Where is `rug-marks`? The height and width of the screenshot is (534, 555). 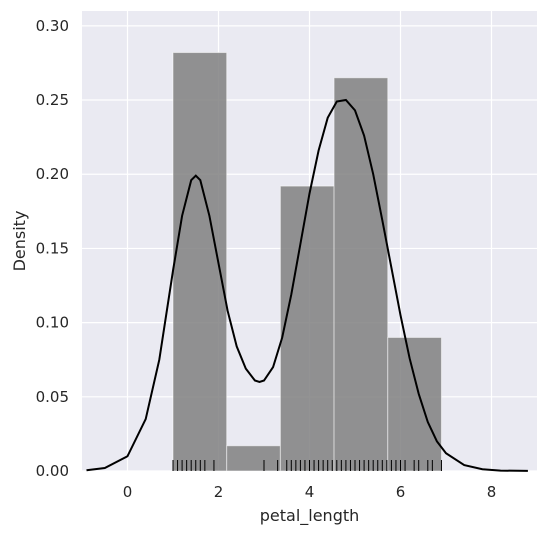
rug-marks is located at coordinates (307, 465).